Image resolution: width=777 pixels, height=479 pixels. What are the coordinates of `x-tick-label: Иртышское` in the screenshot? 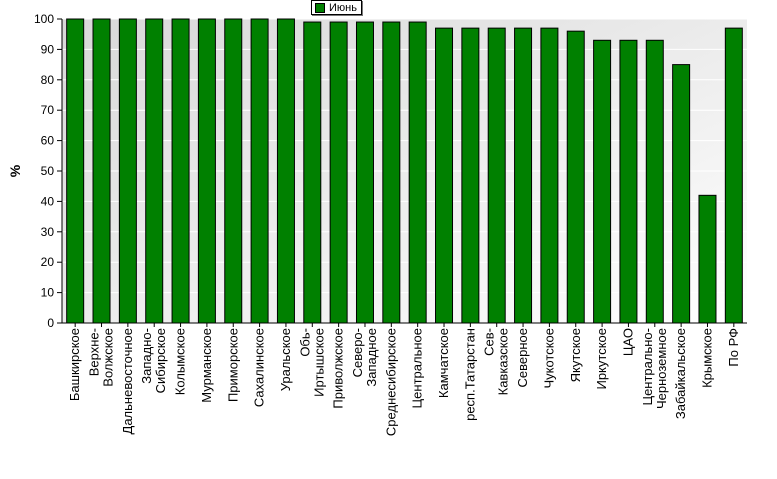 It's located at (318, 362).